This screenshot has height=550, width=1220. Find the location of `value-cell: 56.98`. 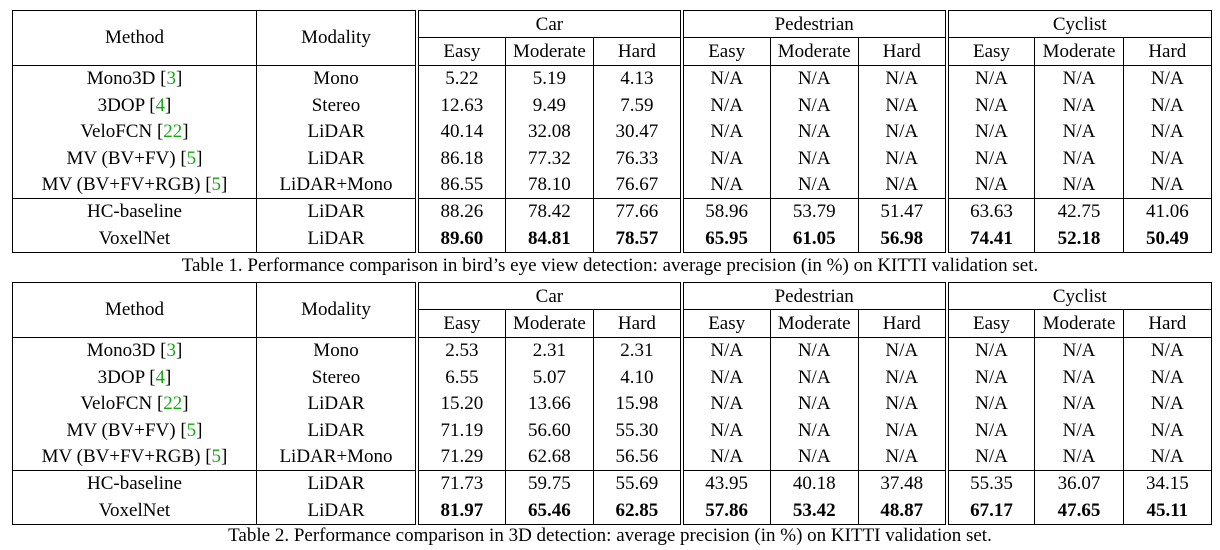

value-cell: 56.98 is located at coordinates (903, 239).